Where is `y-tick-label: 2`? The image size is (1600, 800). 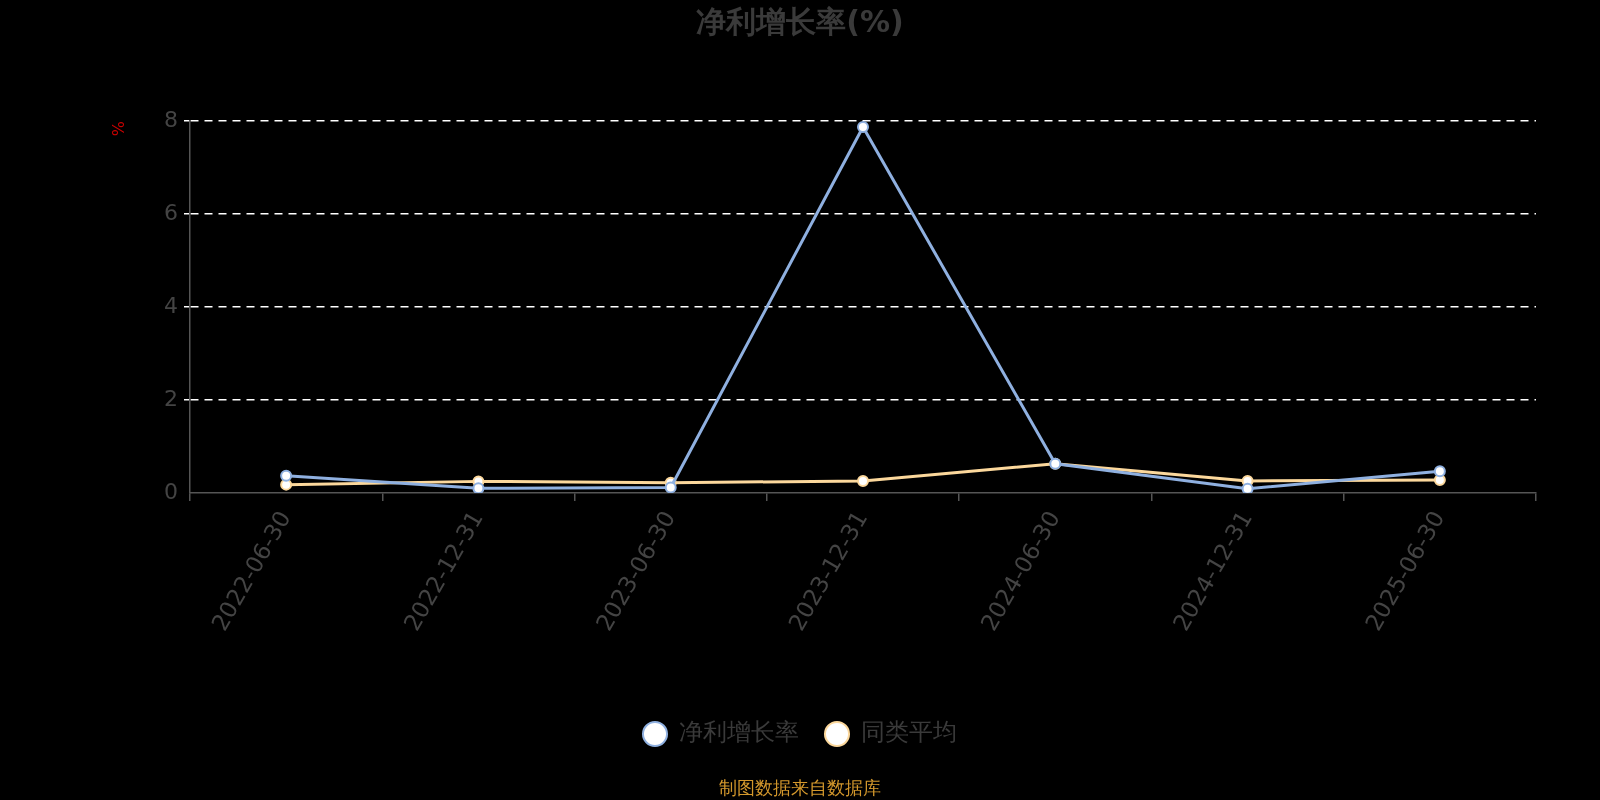 y-tick-label: 2 is located at coordinates (171, 398).